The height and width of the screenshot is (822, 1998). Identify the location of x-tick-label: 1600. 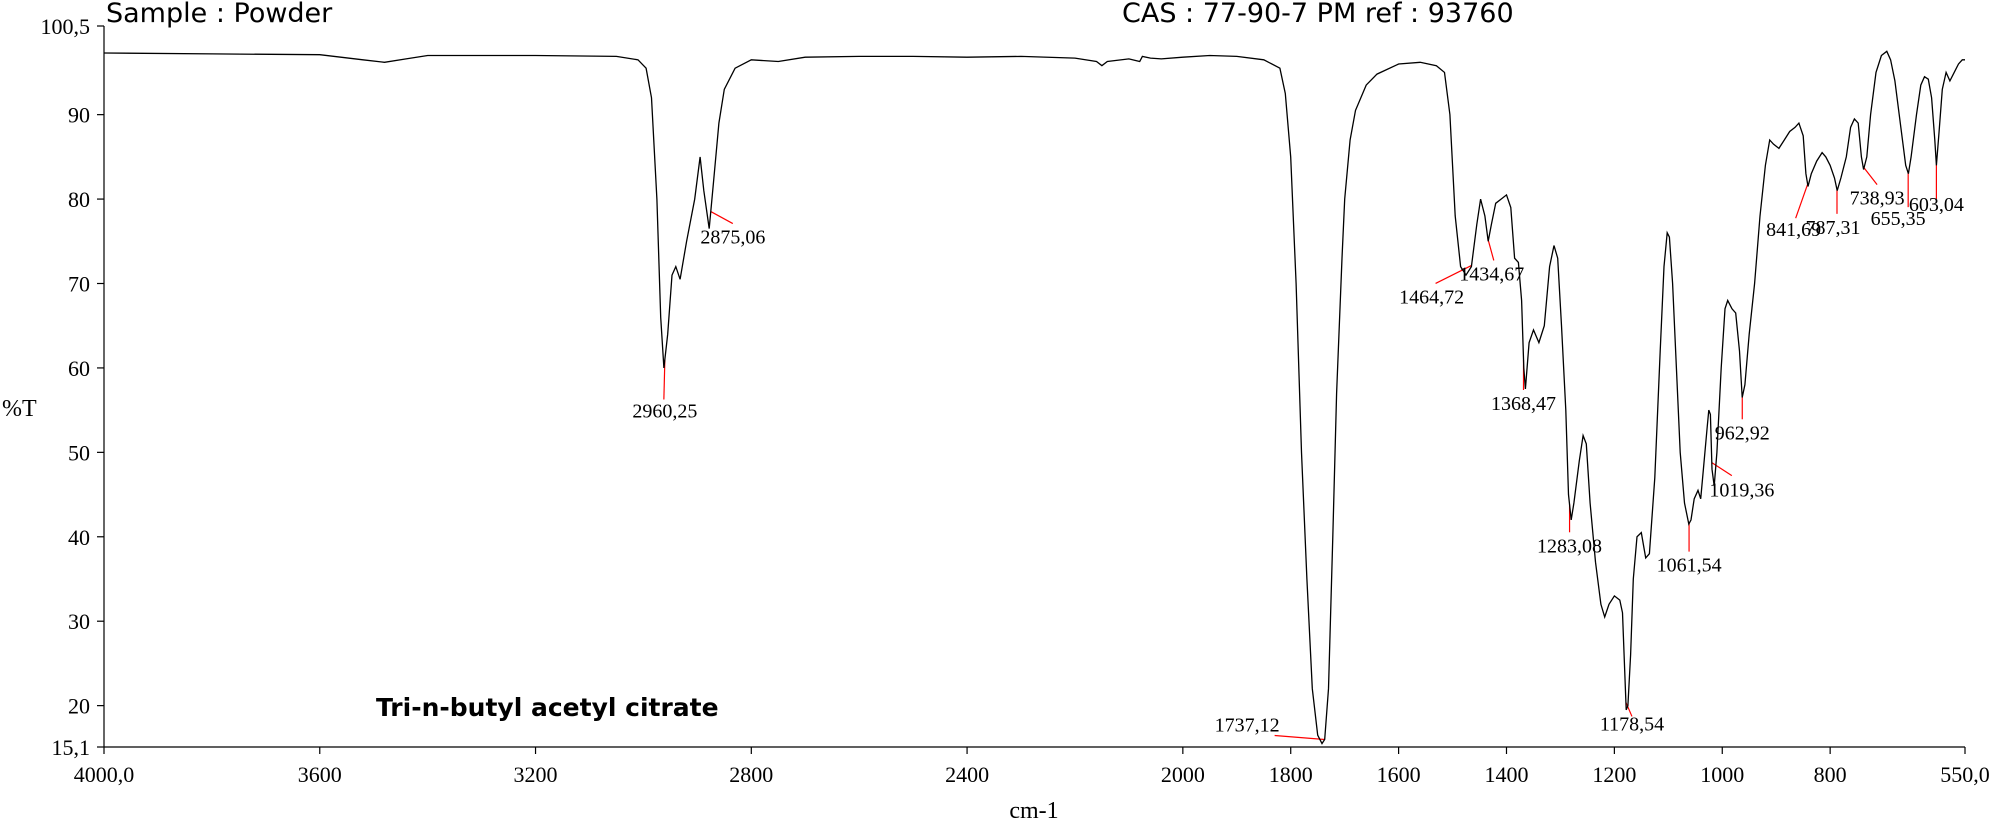
(1399, 774).